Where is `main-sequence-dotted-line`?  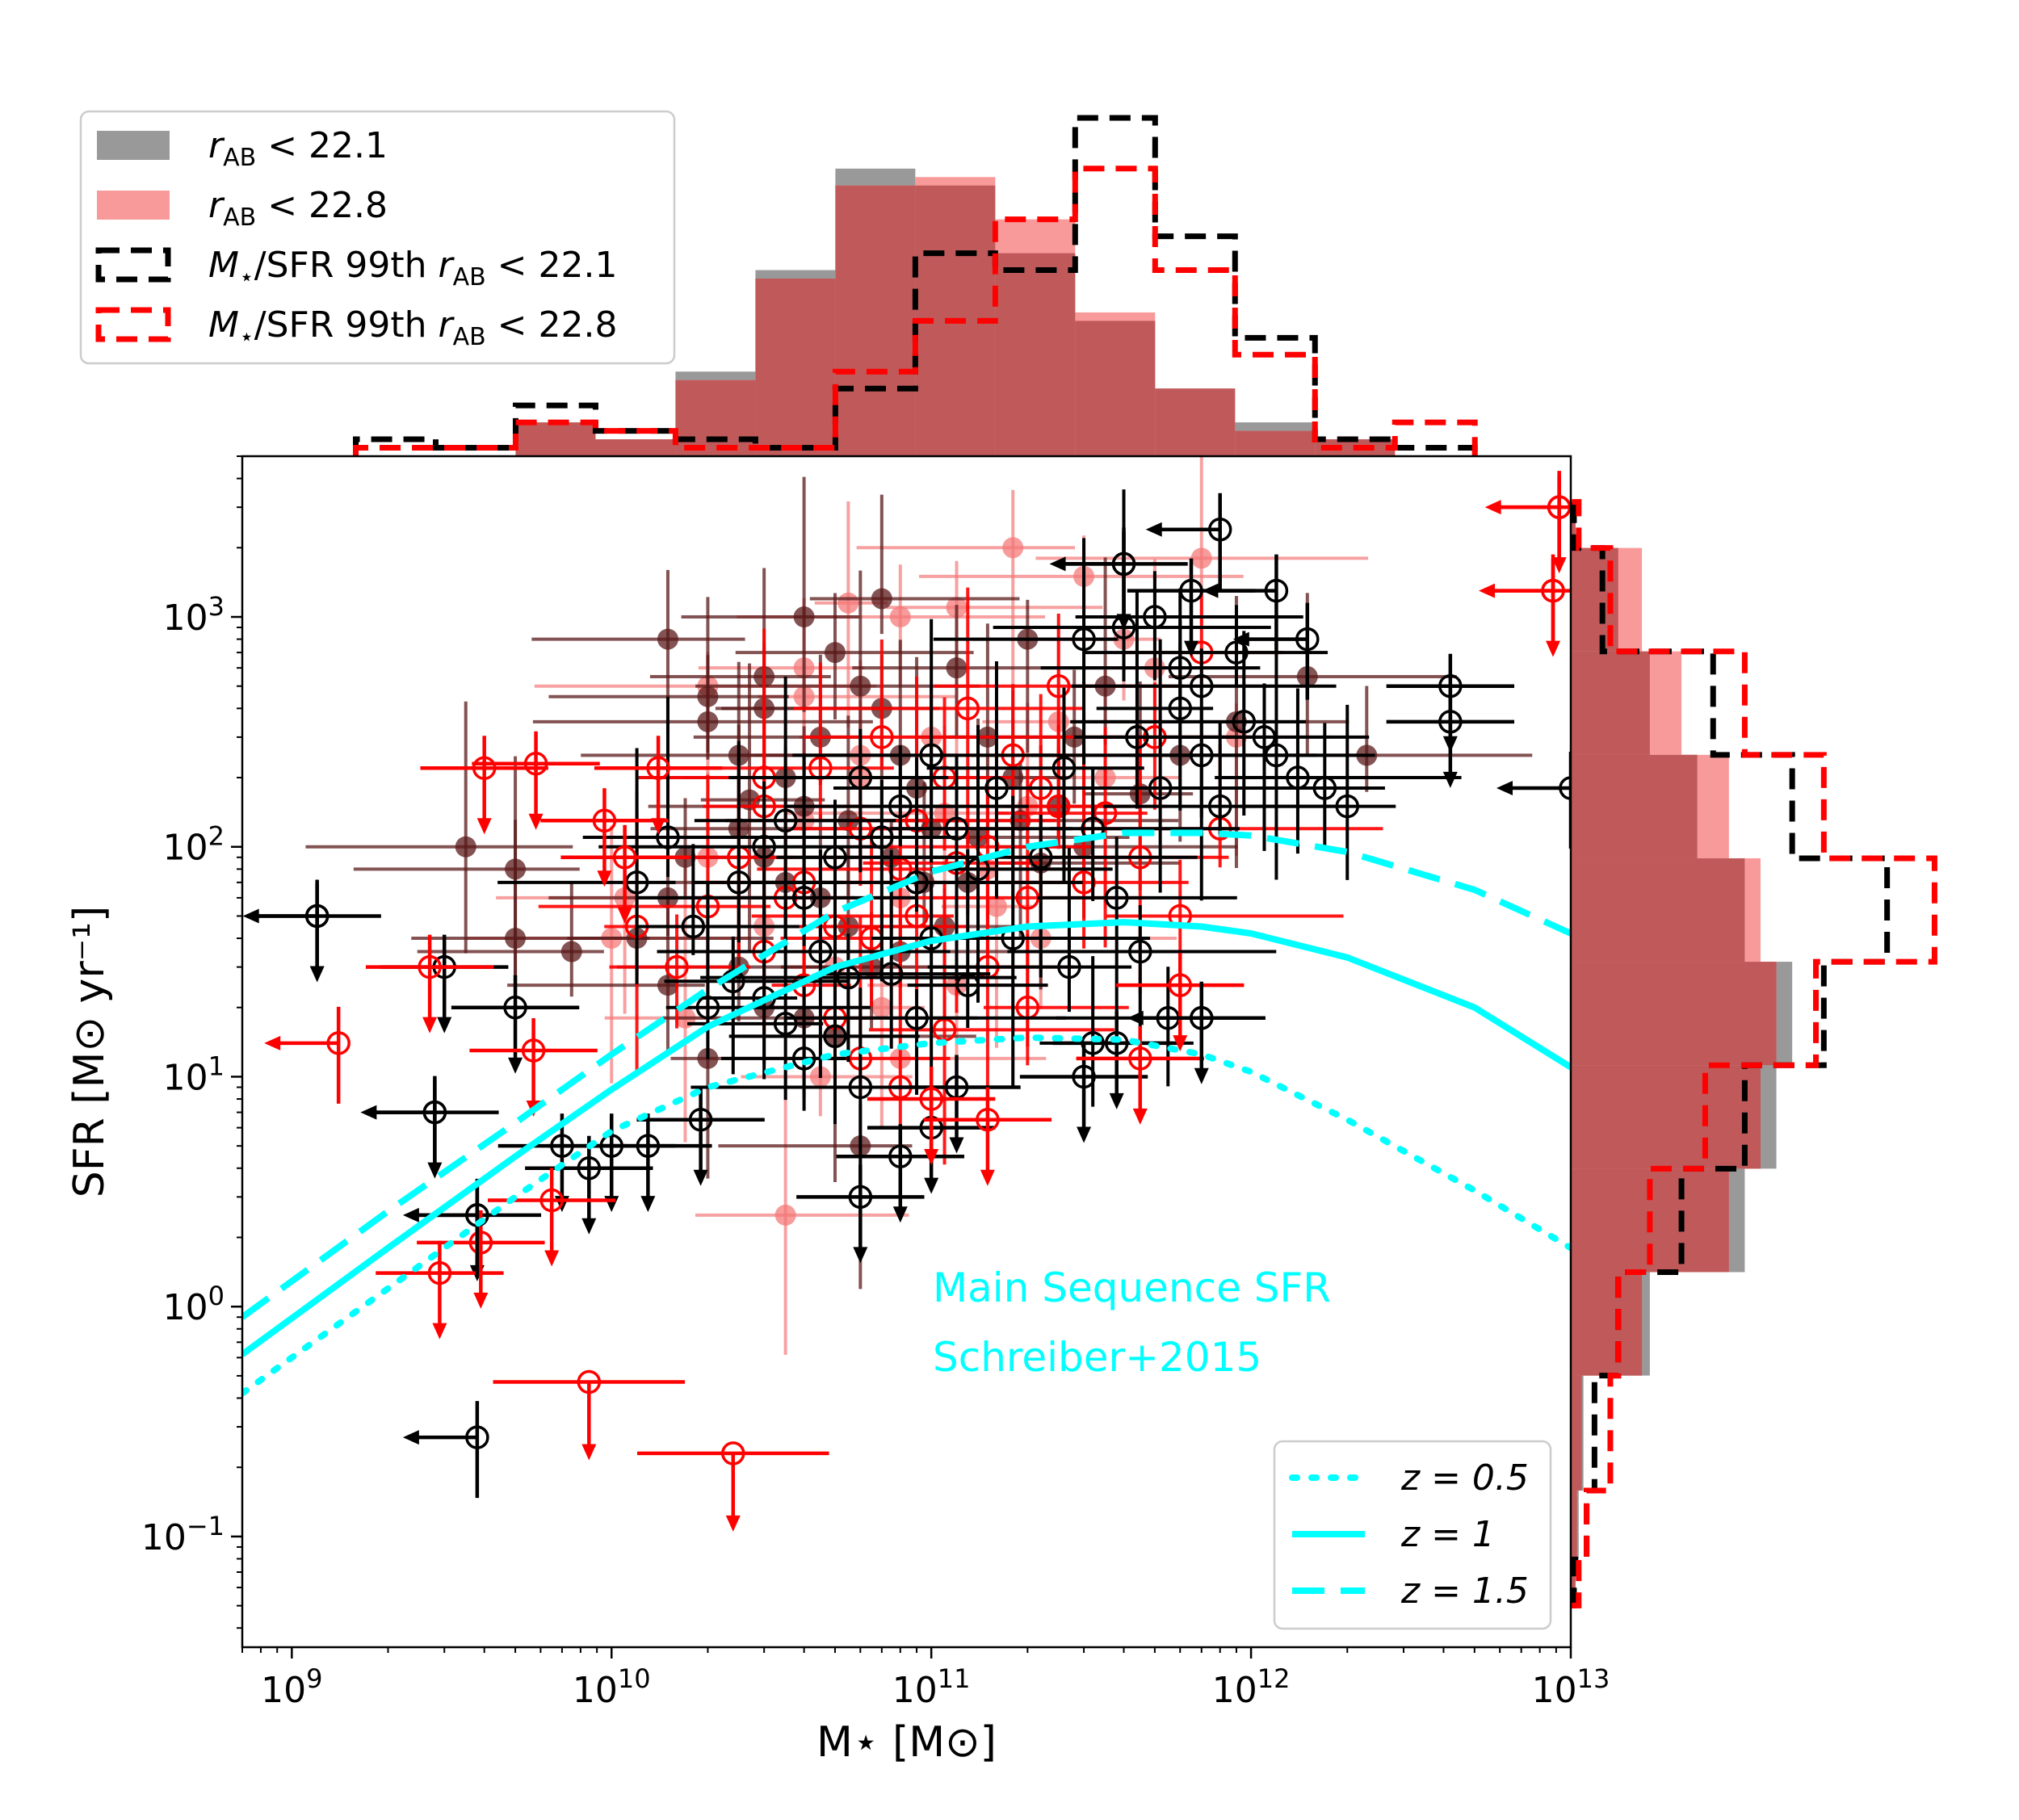
main-sequence-dotted-line is located at coordinates (906, 1215).